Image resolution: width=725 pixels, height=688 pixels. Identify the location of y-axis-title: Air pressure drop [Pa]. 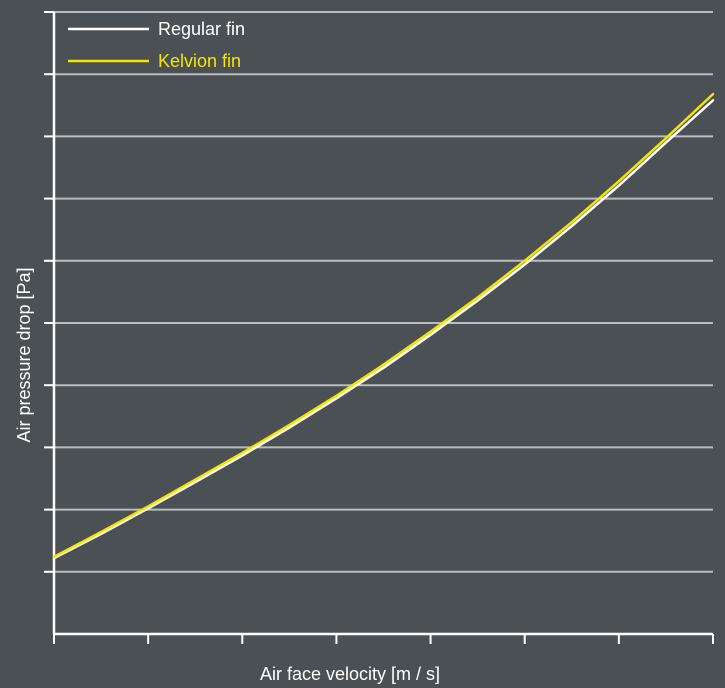
(24, 354).